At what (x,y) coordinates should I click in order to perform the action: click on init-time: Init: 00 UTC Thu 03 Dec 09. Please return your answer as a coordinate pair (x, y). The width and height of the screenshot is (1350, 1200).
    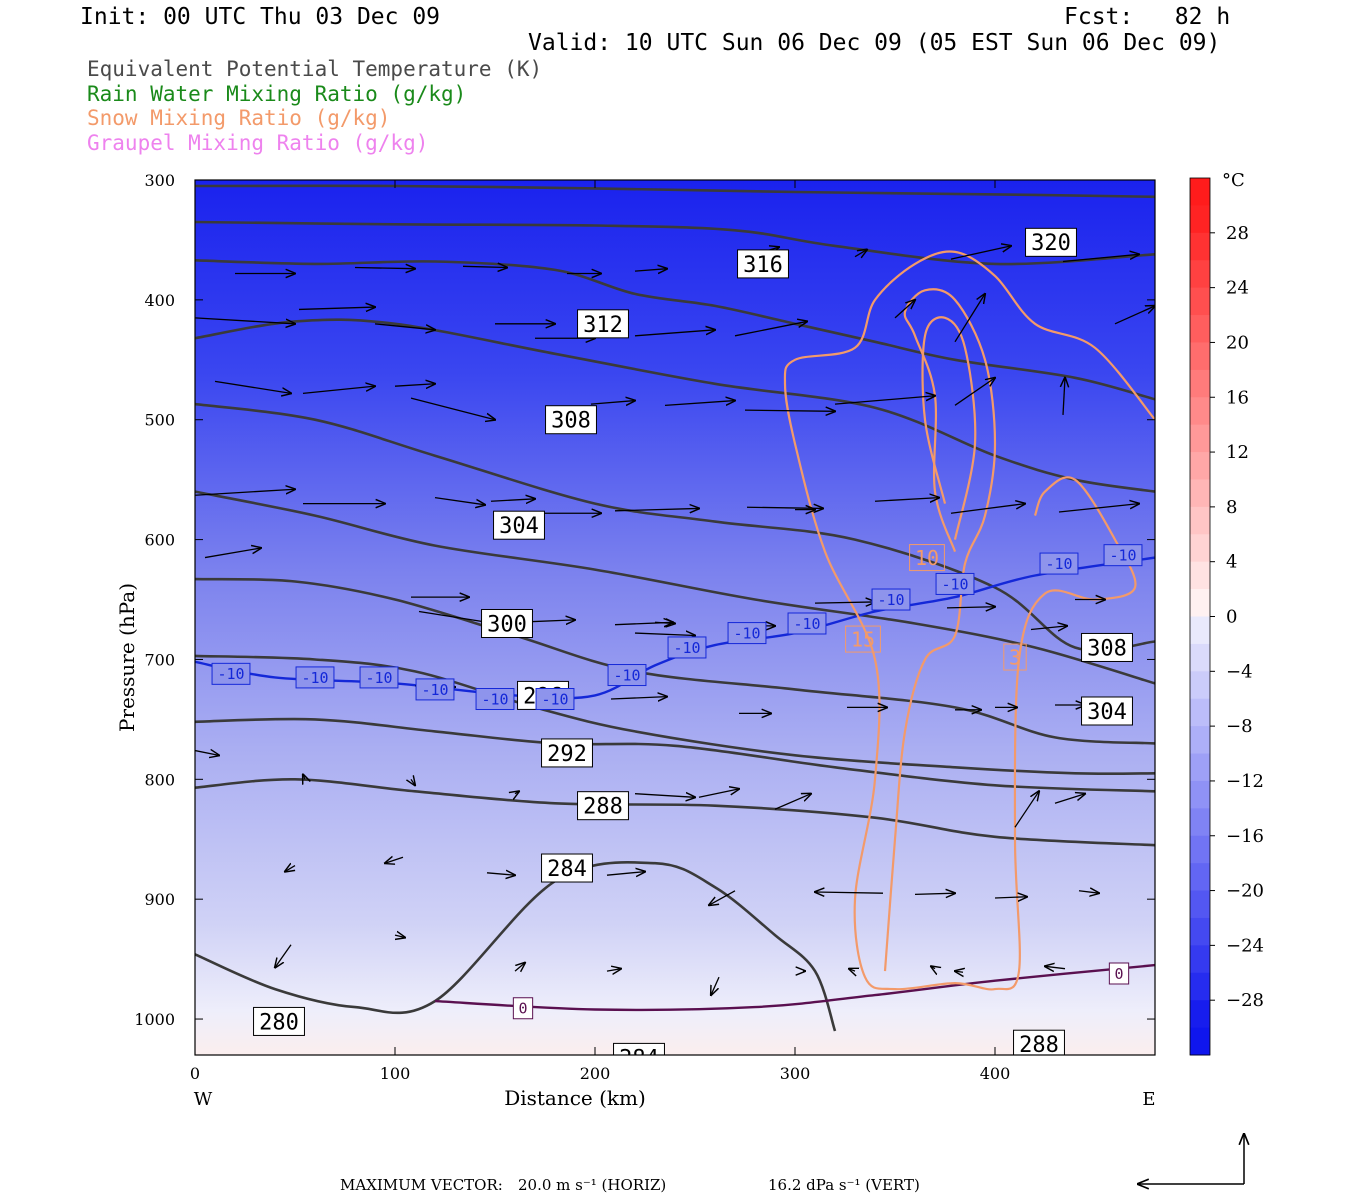
    Looking at the image, I should click on (260, 17).